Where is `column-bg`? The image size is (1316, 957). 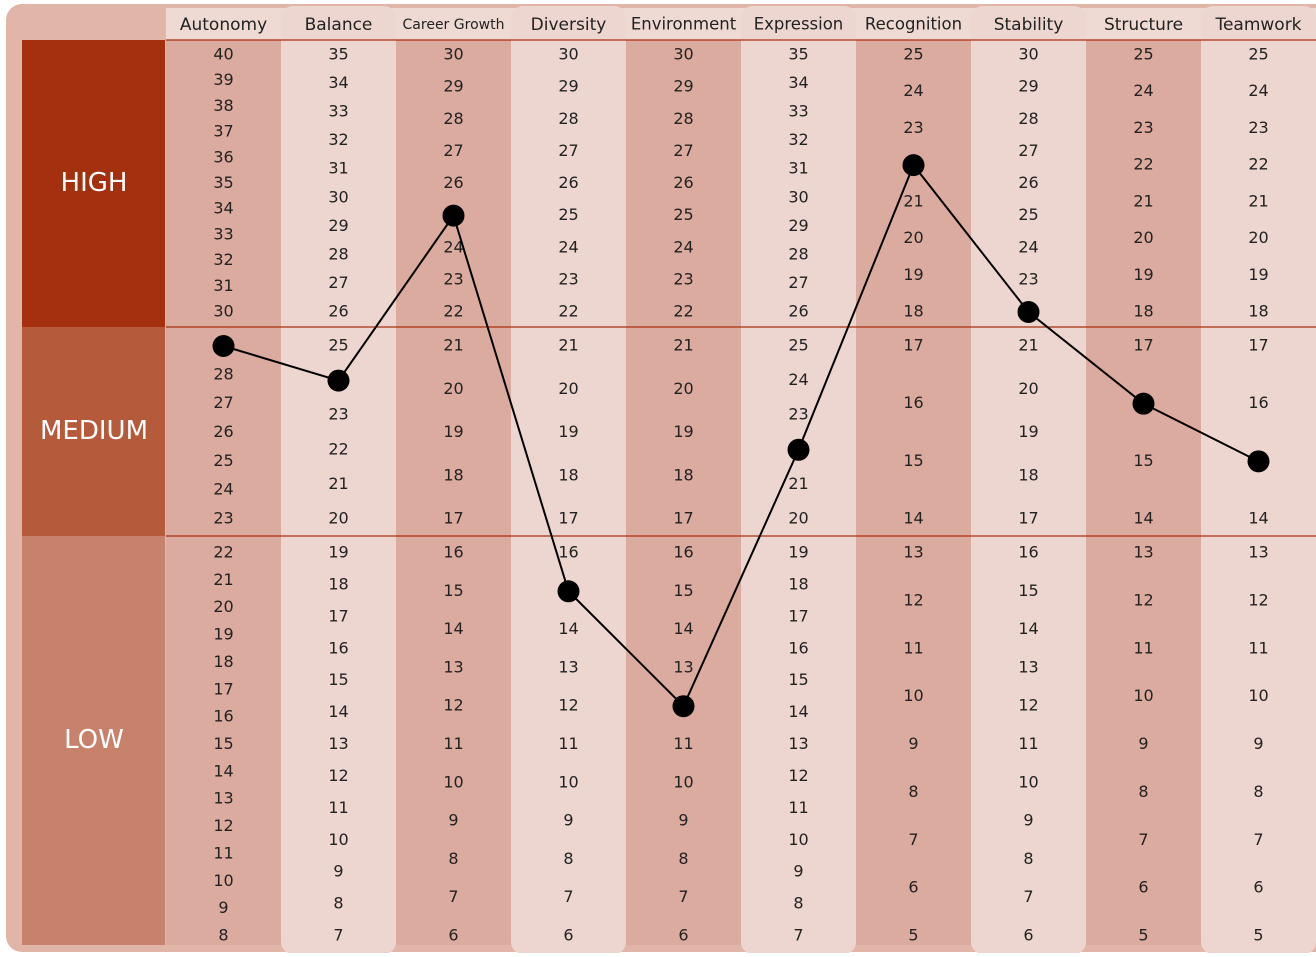
column-bg is located at coordinates (798, 480).